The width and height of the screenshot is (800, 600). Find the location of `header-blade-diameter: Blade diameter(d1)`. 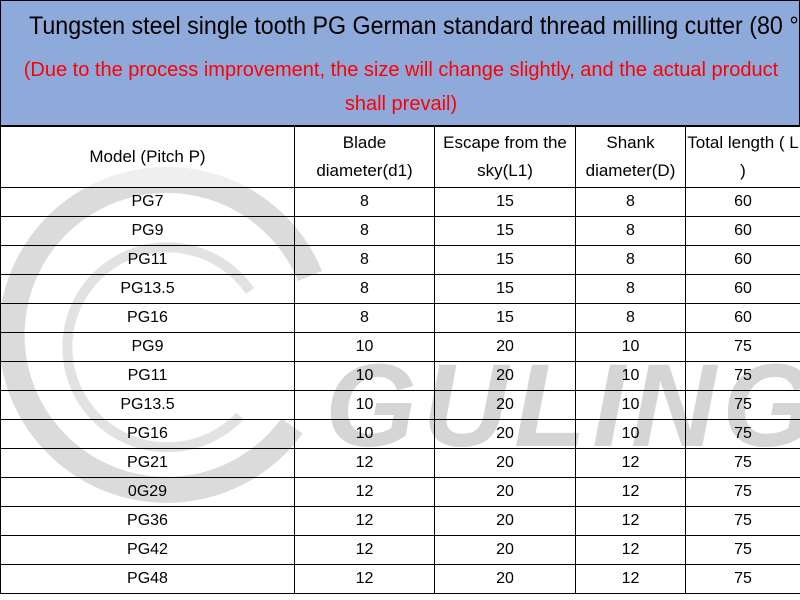

header-blade-diameter: Blade diameter(d1) is located at coordinates (364, 157).